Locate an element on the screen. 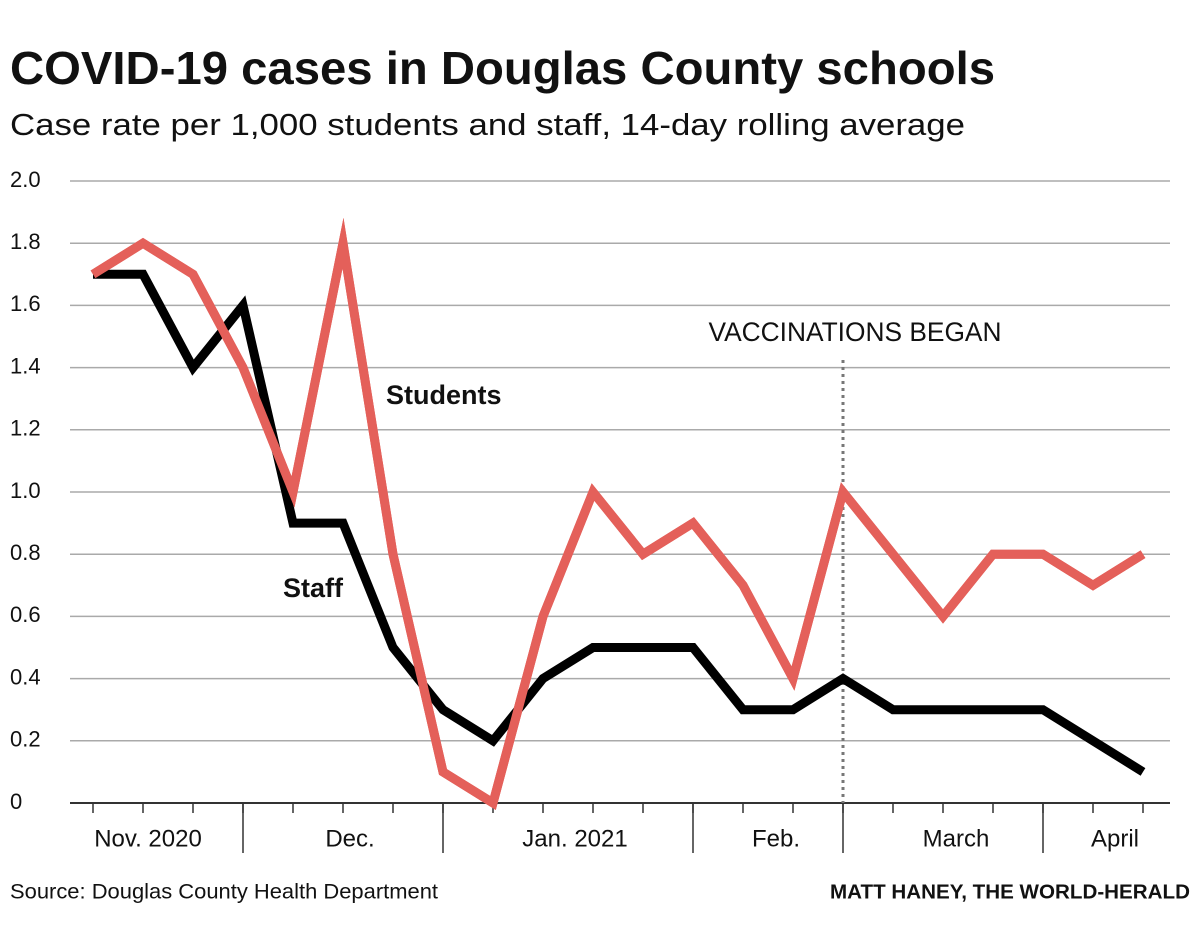 The height and width of the screenshot is (950, 1200). series-label: Students is located at coordinates (444, 395).